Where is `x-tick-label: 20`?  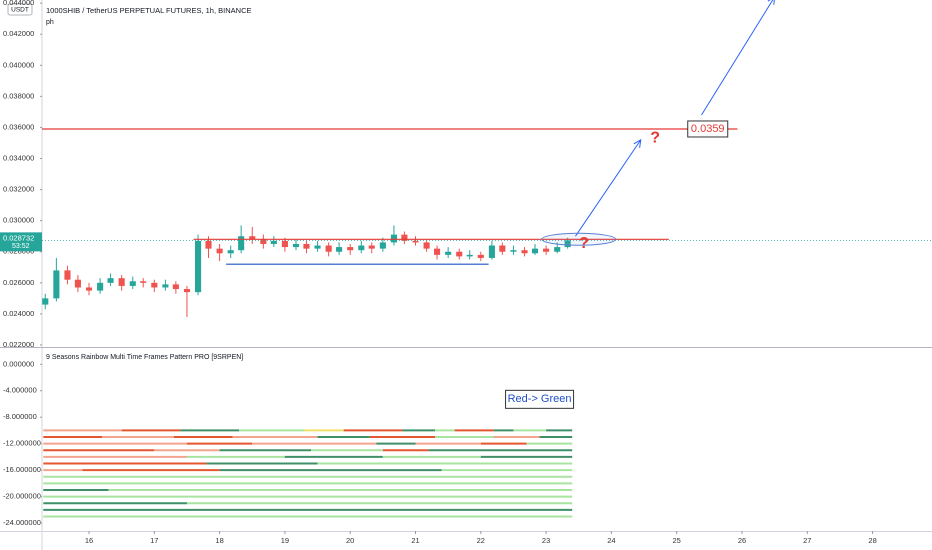 x-tick-label: 20 is located at coordinates (350, 540).